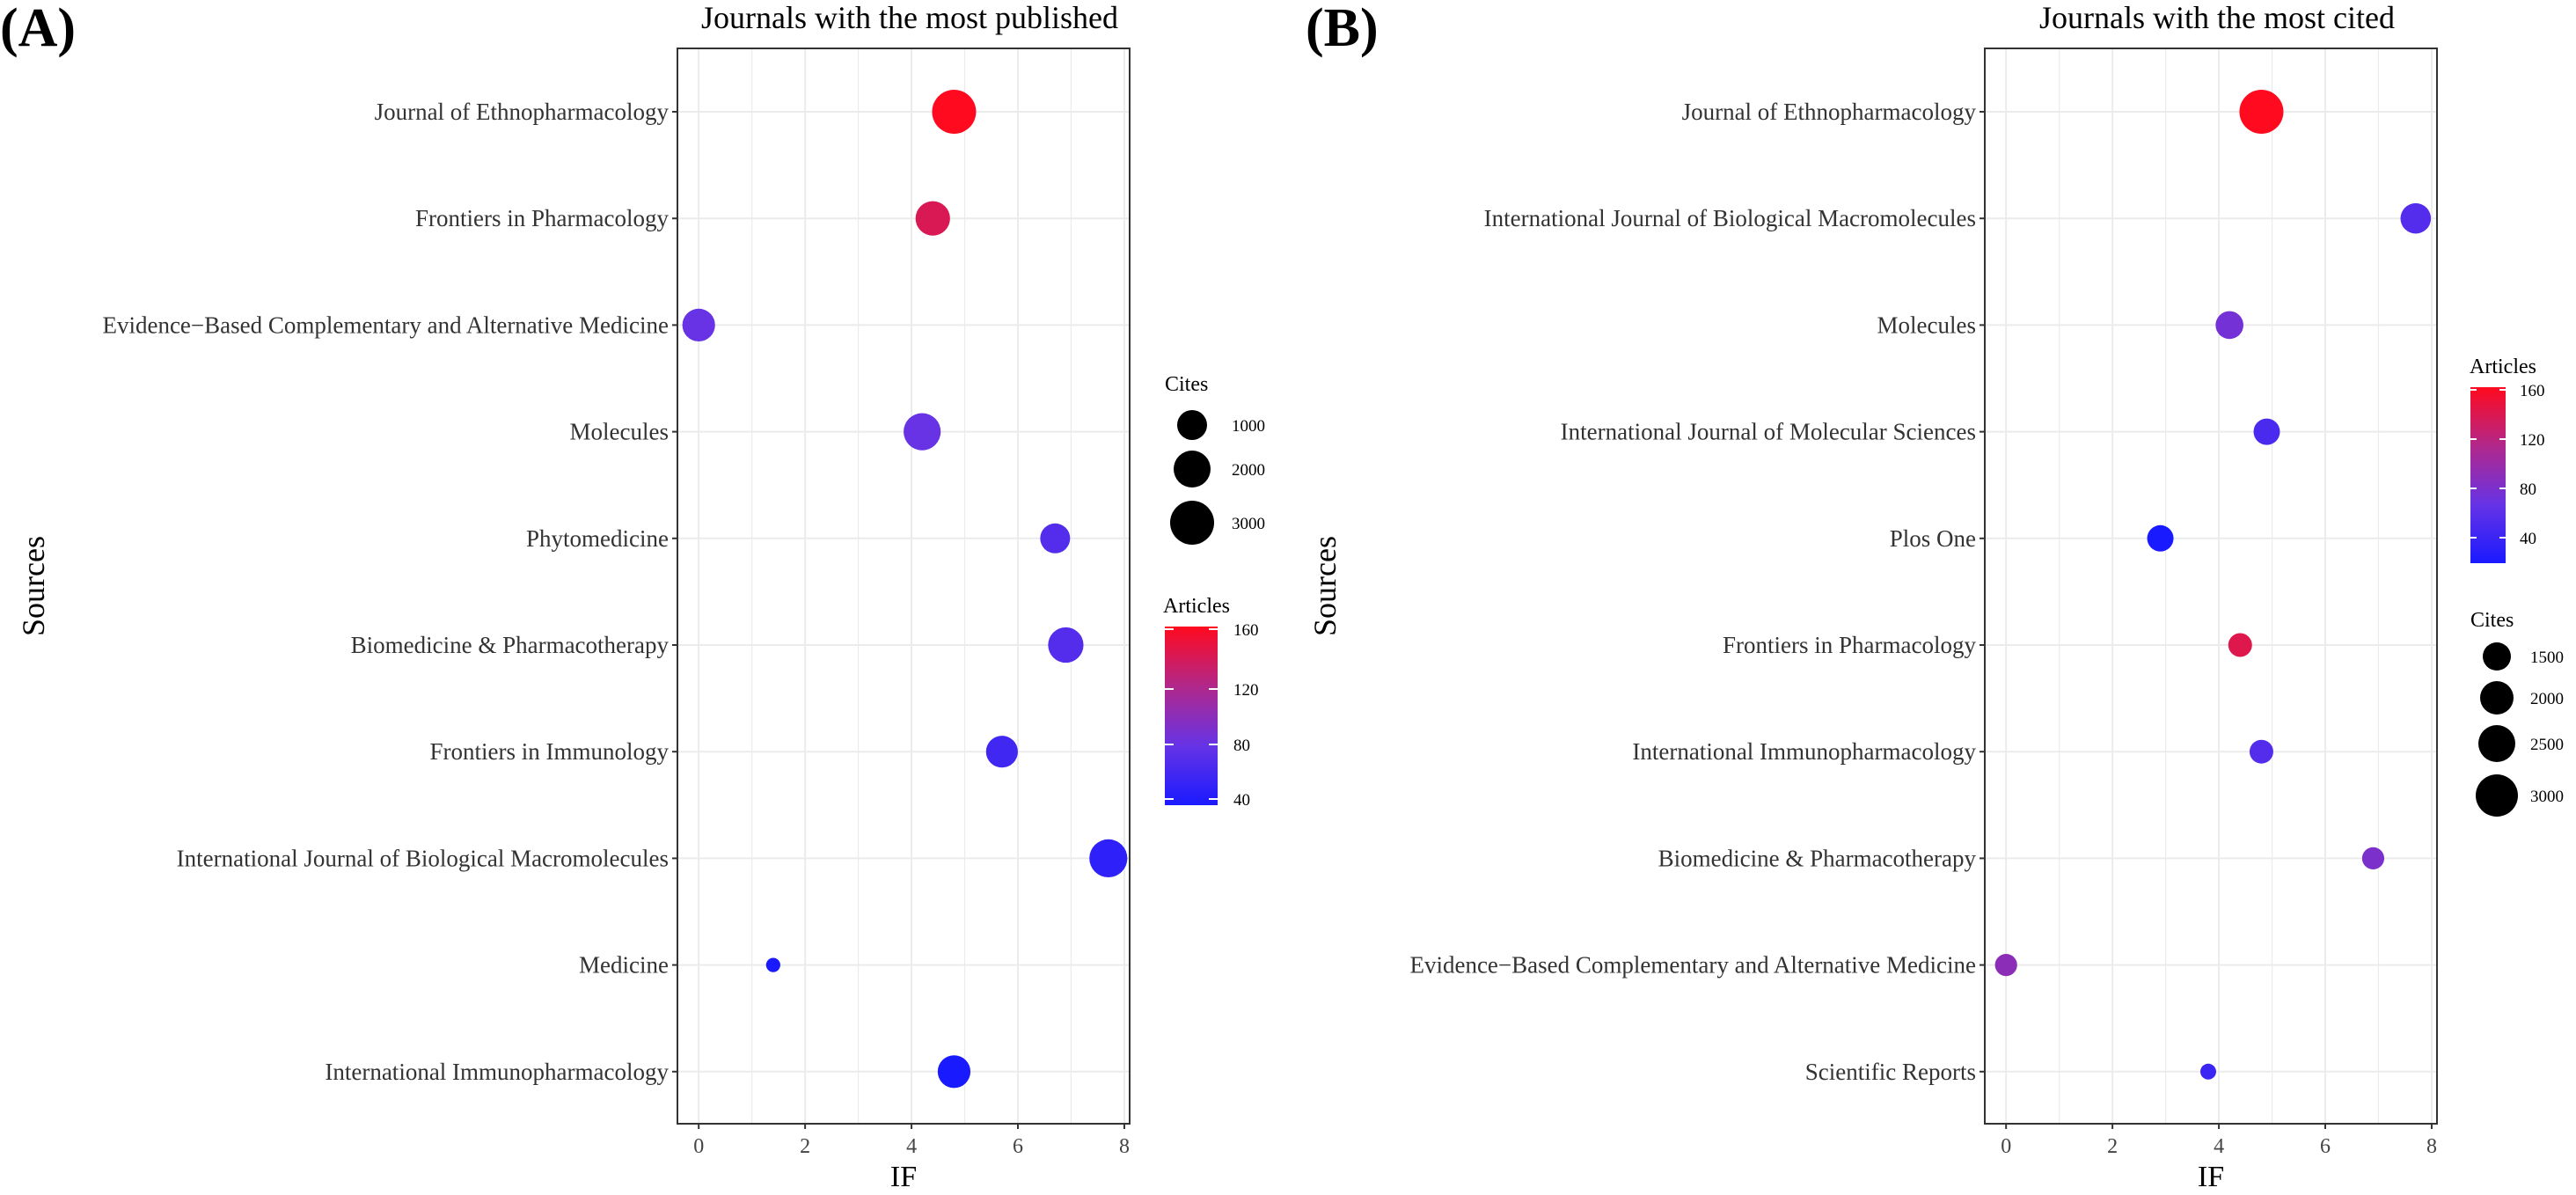  Describe the element at coordinates (2547, 745) in the screenshot. I see `panel-b-size-legend-label: 2500` at that location.